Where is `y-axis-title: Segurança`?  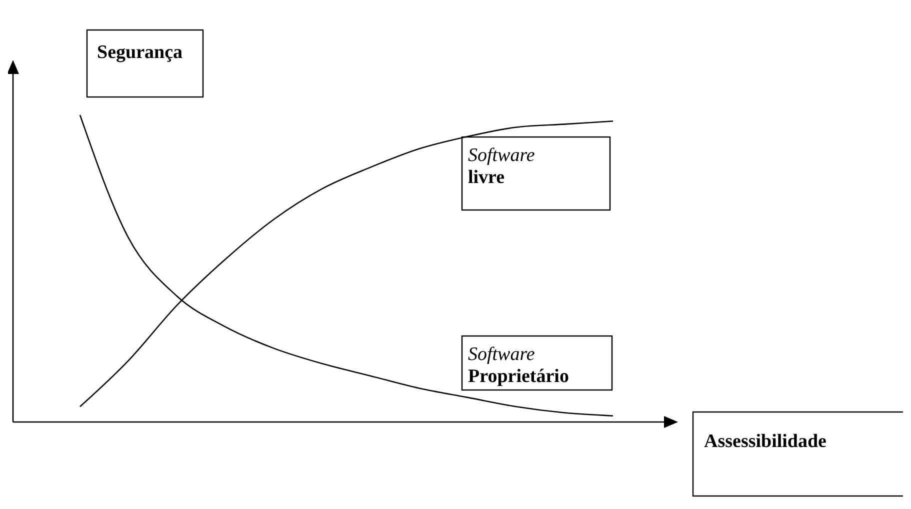 y-axis-title: Segurança is located at coordinates (140, 52).